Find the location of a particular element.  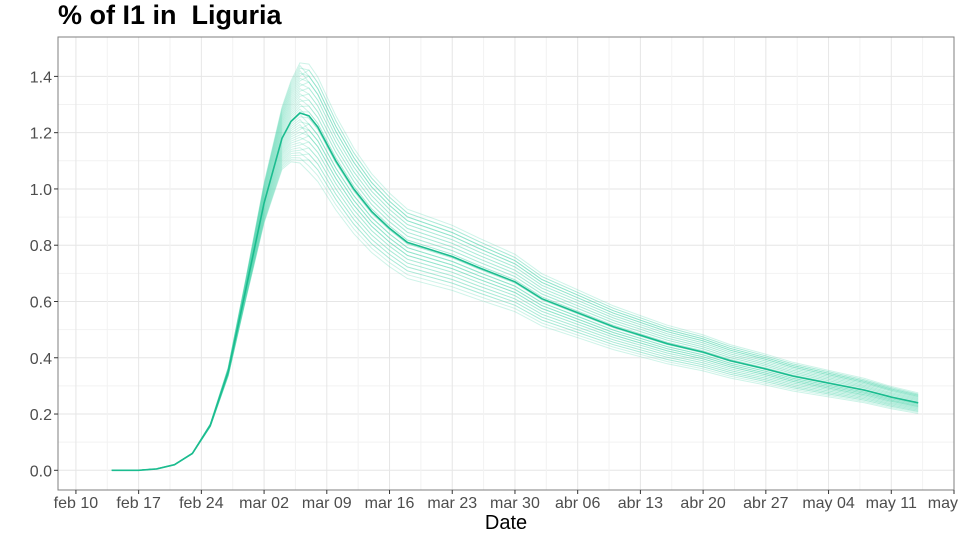

y-tick-label: 1.4 is located at coordinates (41, 77).